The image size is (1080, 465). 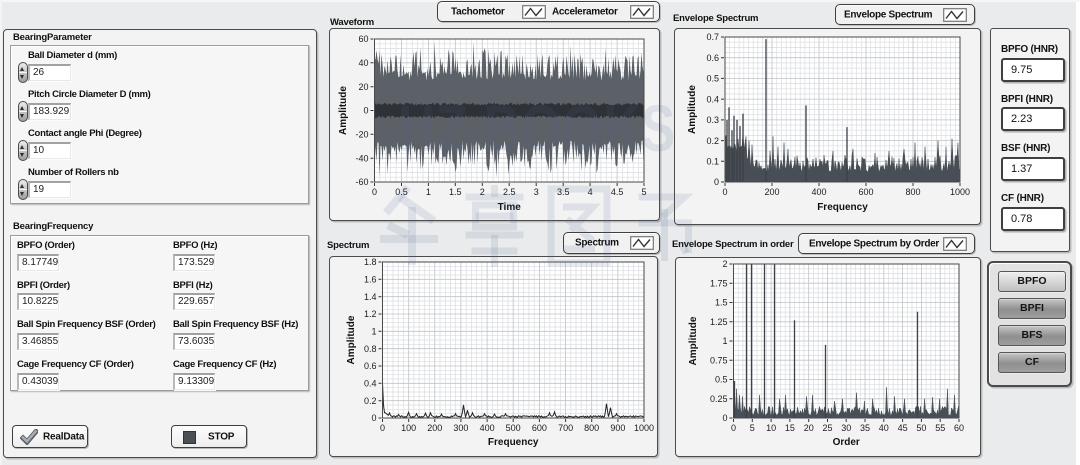 I want to click on svg-text: 55, so click(x=940, y=428).